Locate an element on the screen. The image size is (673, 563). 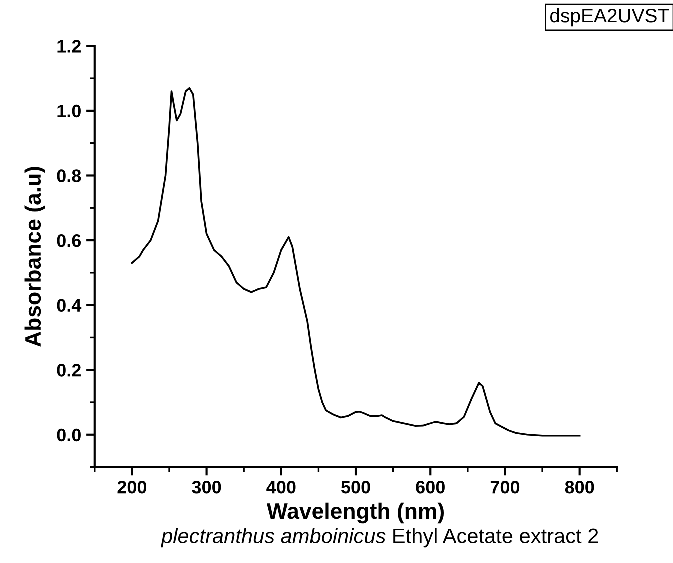
y-tick-label: 1.2 is located at coordinates (69, 46).